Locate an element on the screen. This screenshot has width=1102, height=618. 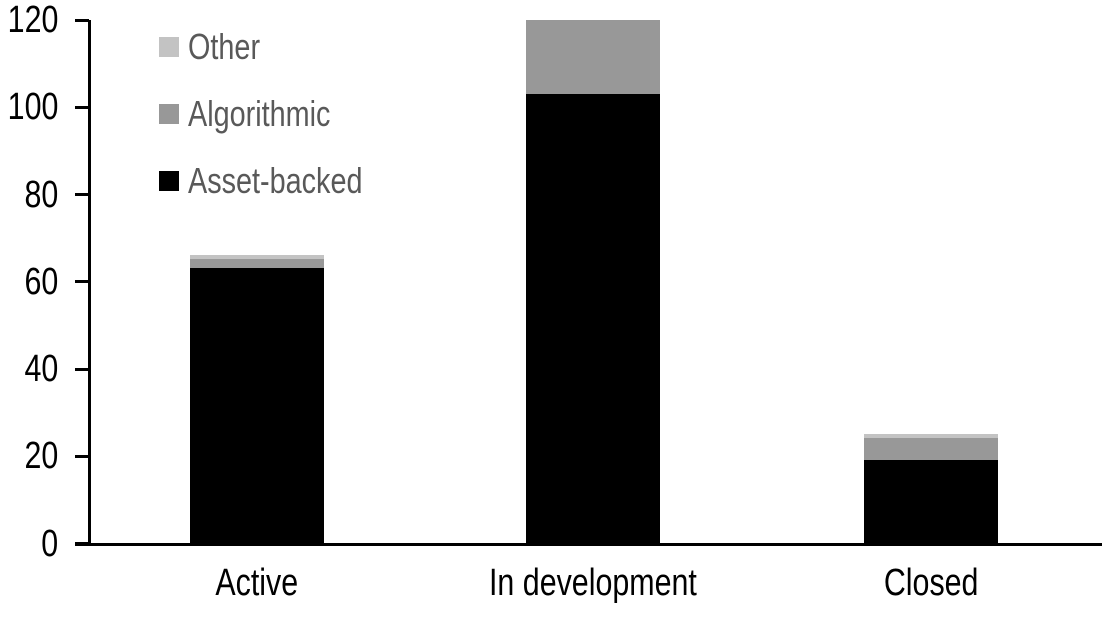
y-axis-line is located at coordinates (89, 283).